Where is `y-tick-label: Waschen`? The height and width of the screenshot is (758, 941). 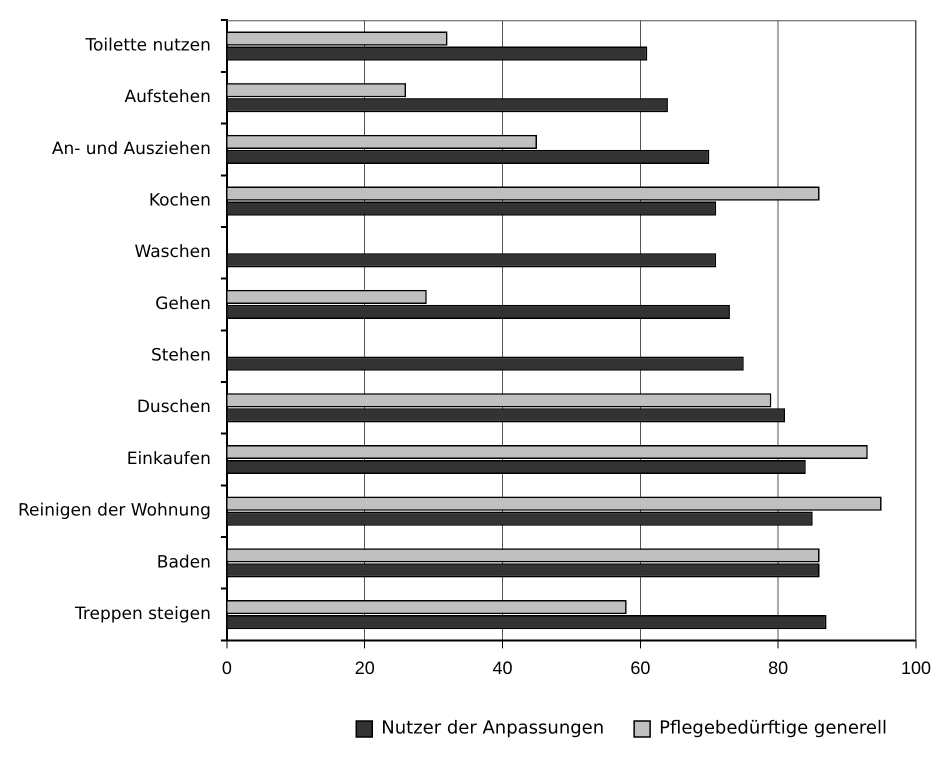 y-tick-label: Waschen is located at coordinates (172, 252).